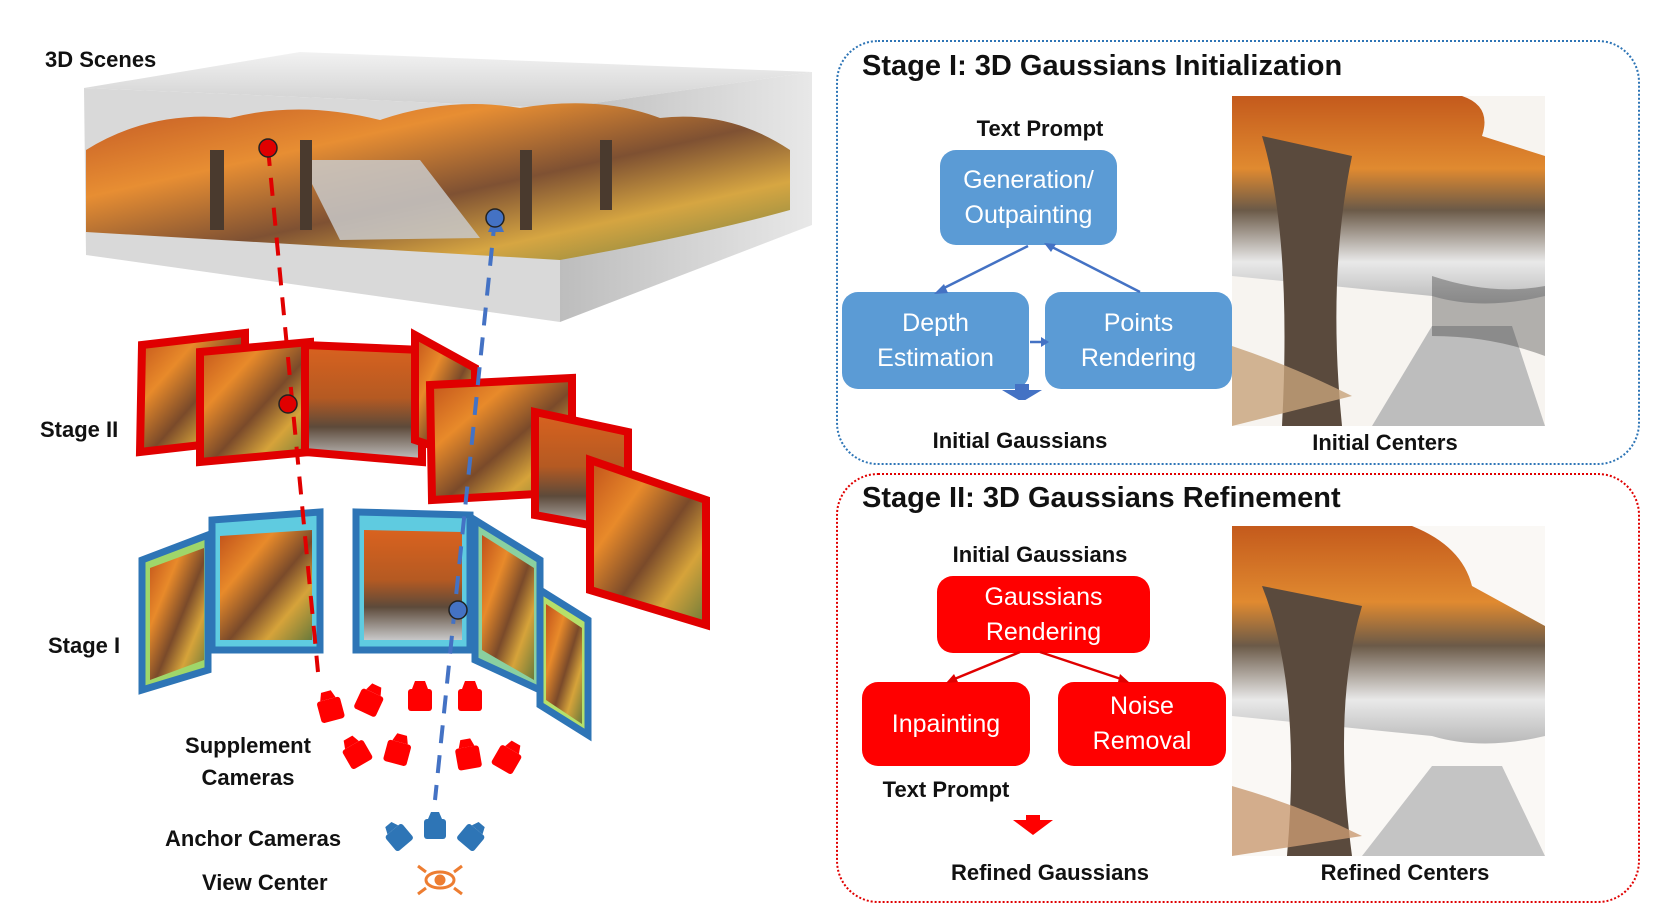 The height and width of the screenshot is (913, 1678). Describe the element at coordinates (1020, 440) in the screenshot. I see `stage1-output-label: Initial Gaussians` at that location.